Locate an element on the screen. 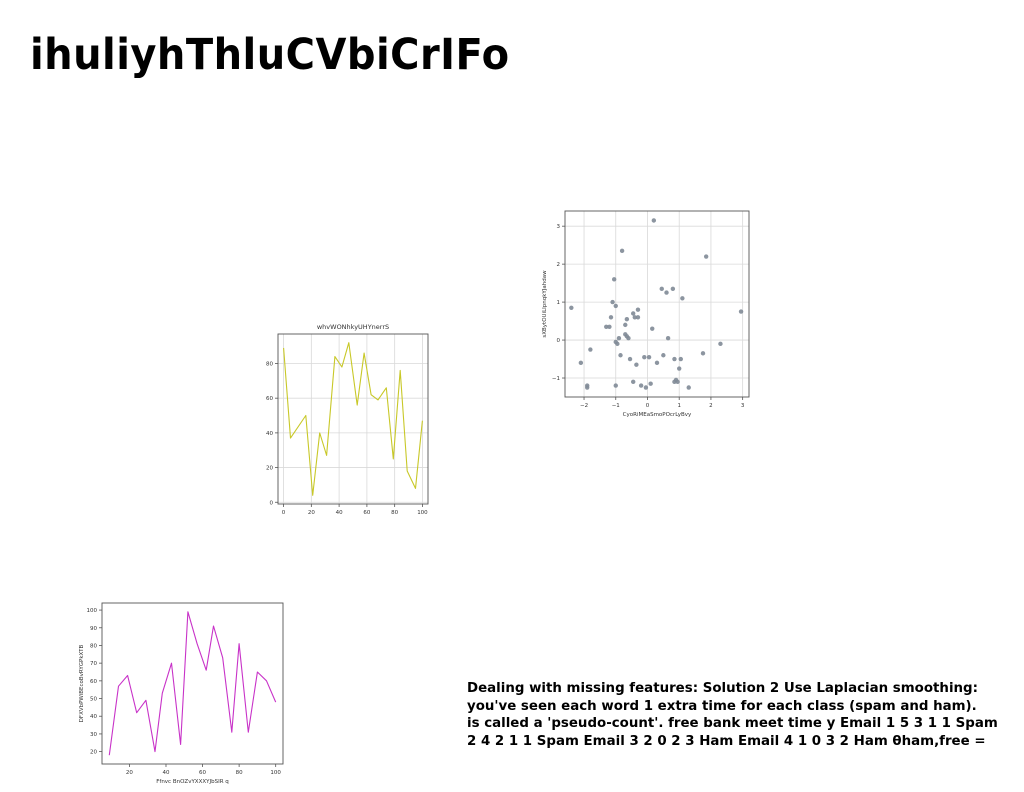 This screenshot has height=792, width=1024. y-tick-label: 90 is located at coordinates (93, 629).